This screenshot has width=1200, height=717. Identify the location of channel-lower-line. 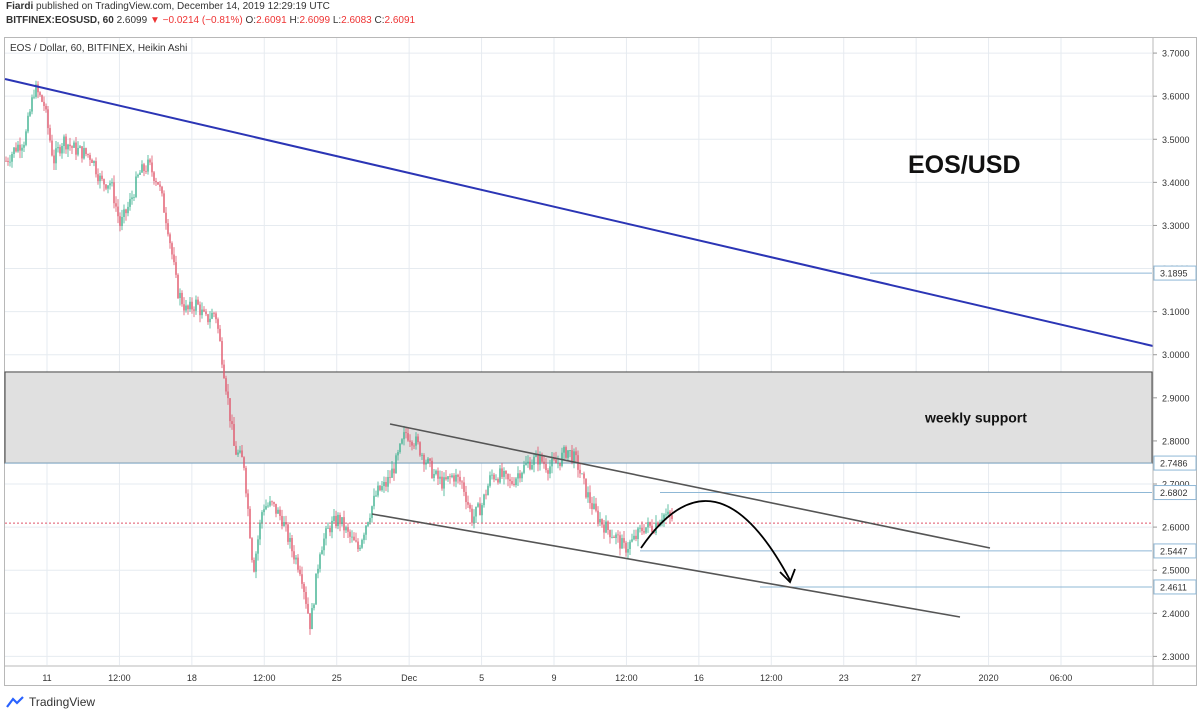
(666, 565).